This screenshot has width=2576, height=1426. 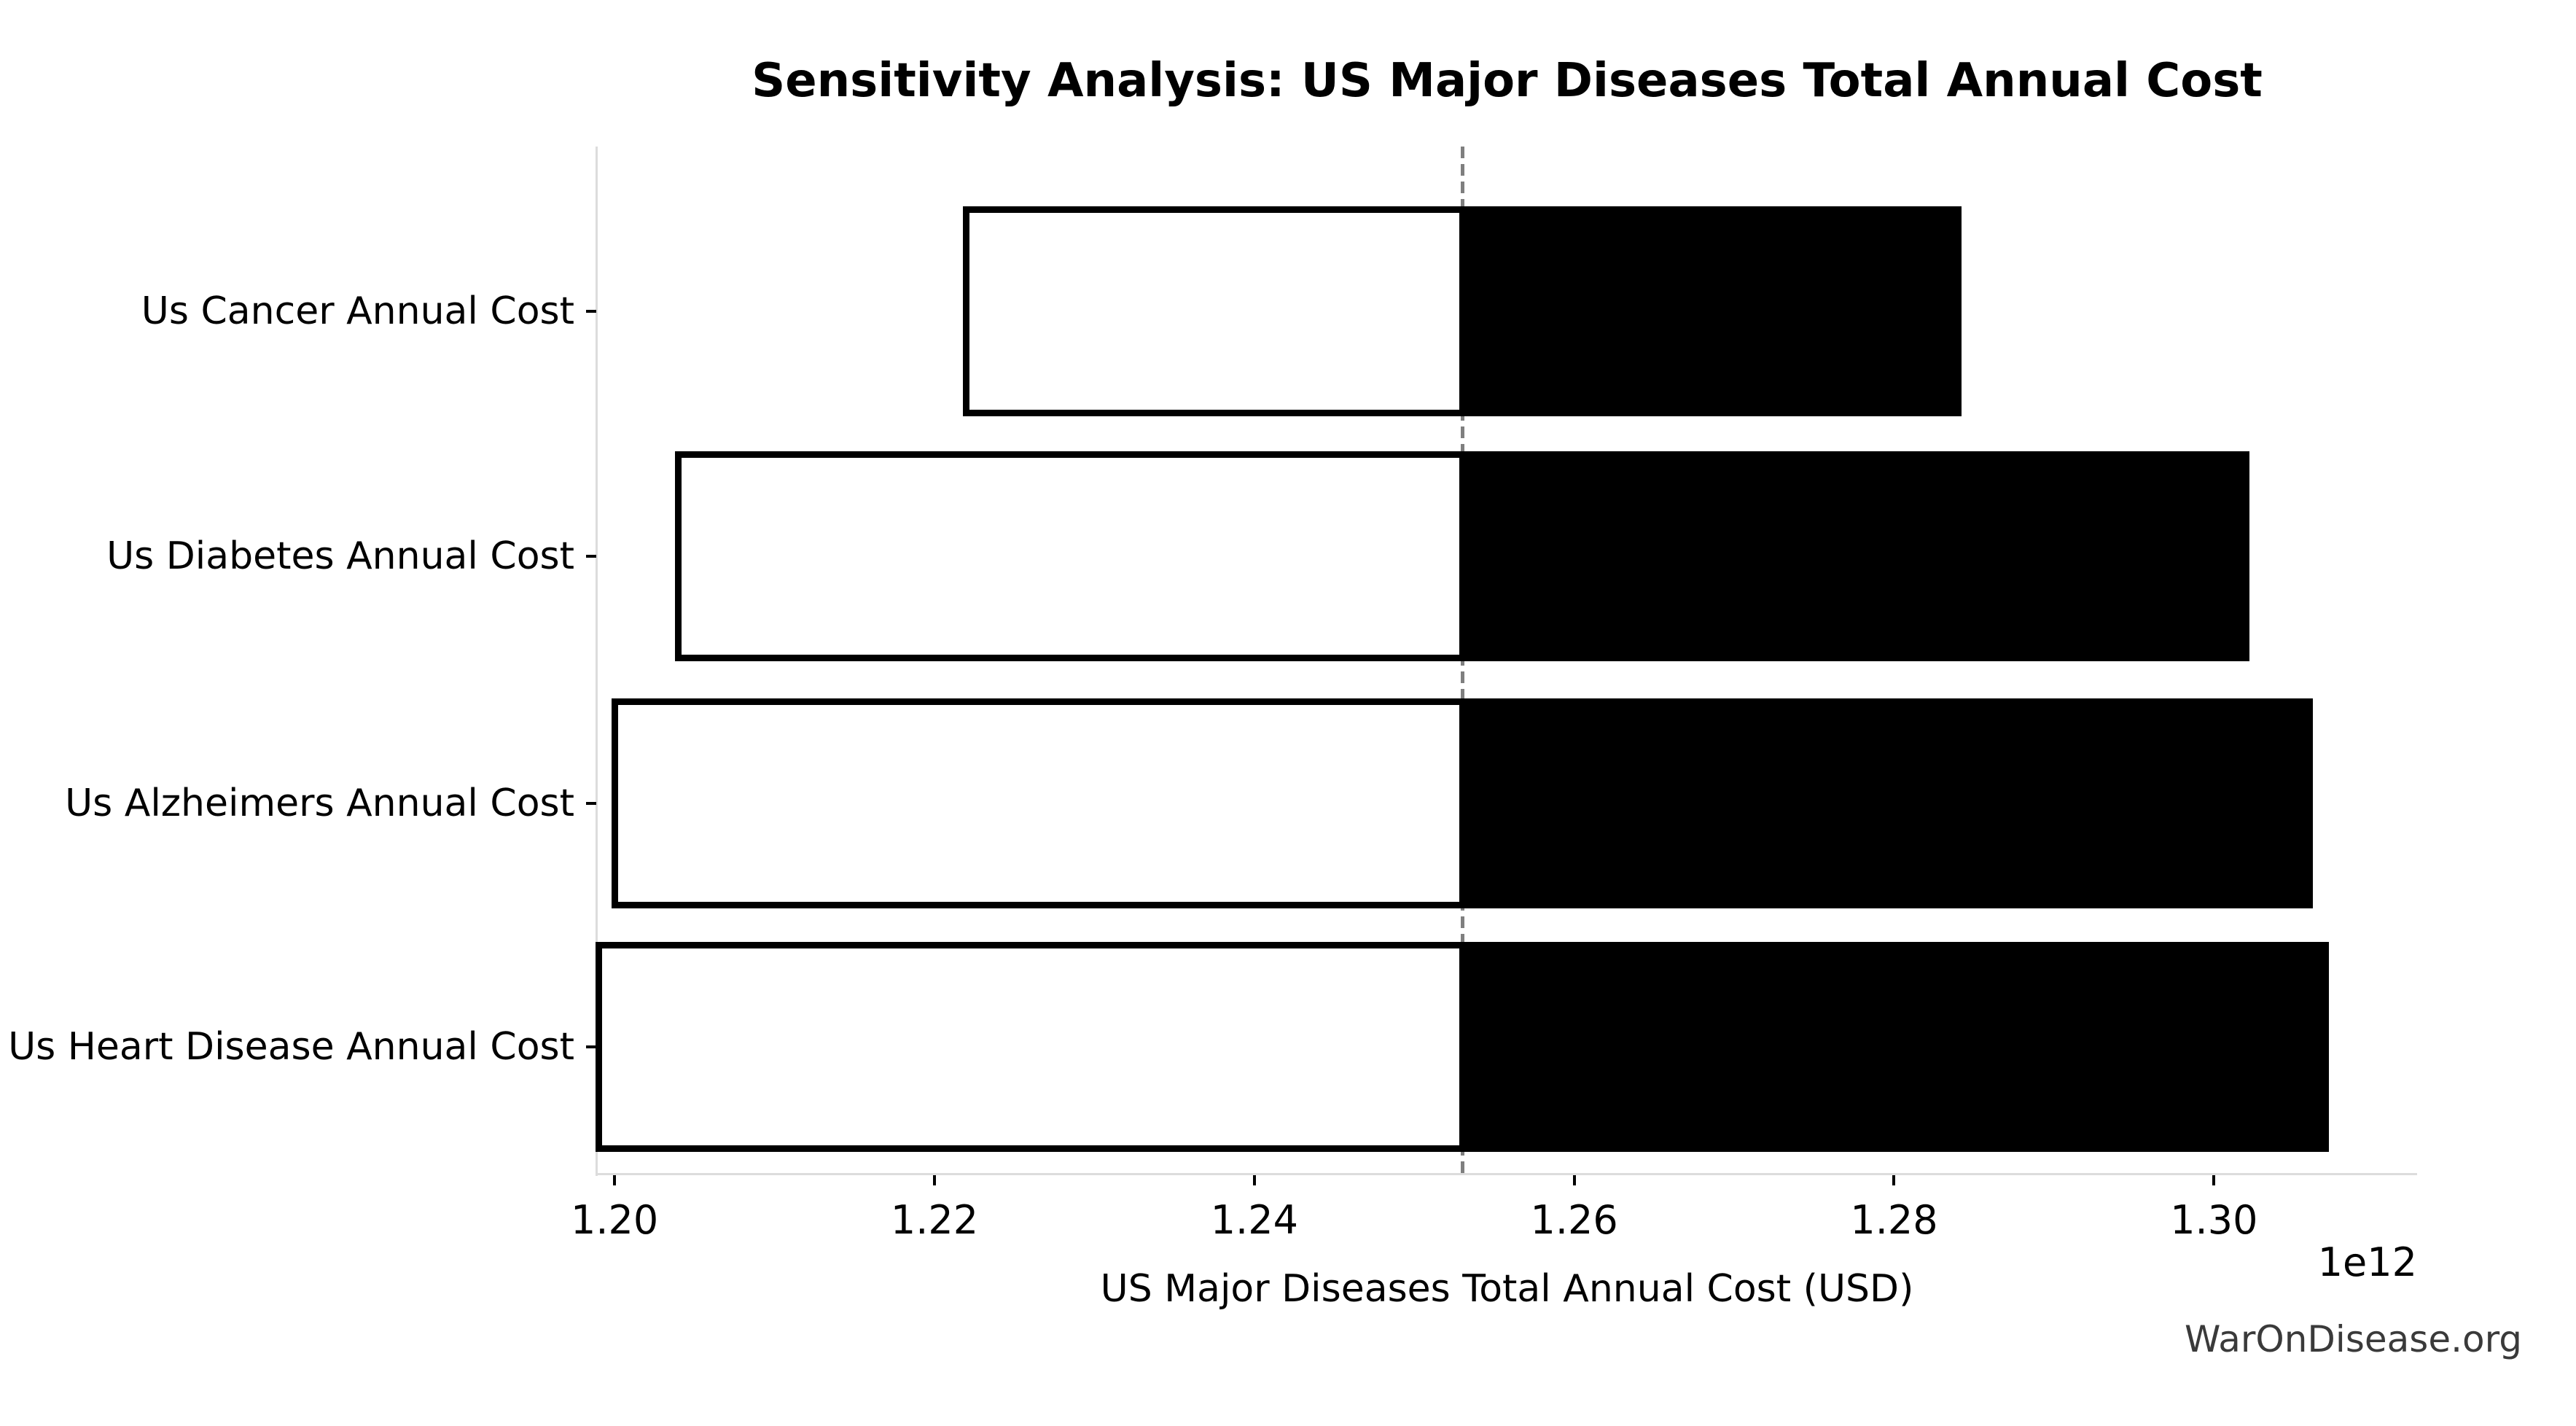 What do you see at coordinates (1888, 803) in the screenshot?
I see `bar-high-us-alzheimers-annual-cost` at bounding box center [1888, 803].